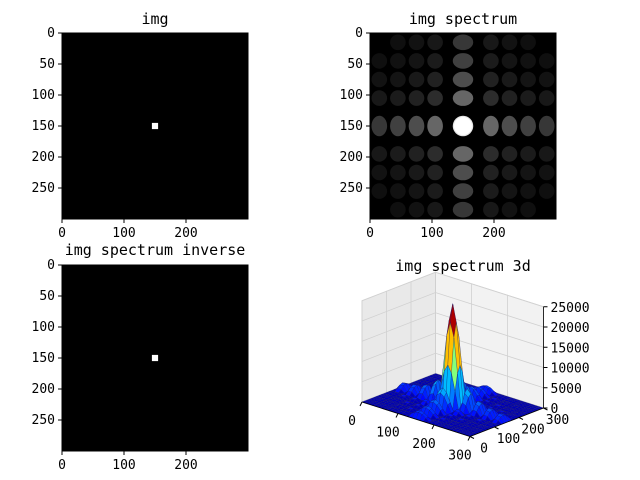 Image resolution: width=640 pixels, height=480 pixels. What do you see at coordinates (359, 33) in the screenshot?
I see `y-tick-label: 0` at bounding box center [359, 33].